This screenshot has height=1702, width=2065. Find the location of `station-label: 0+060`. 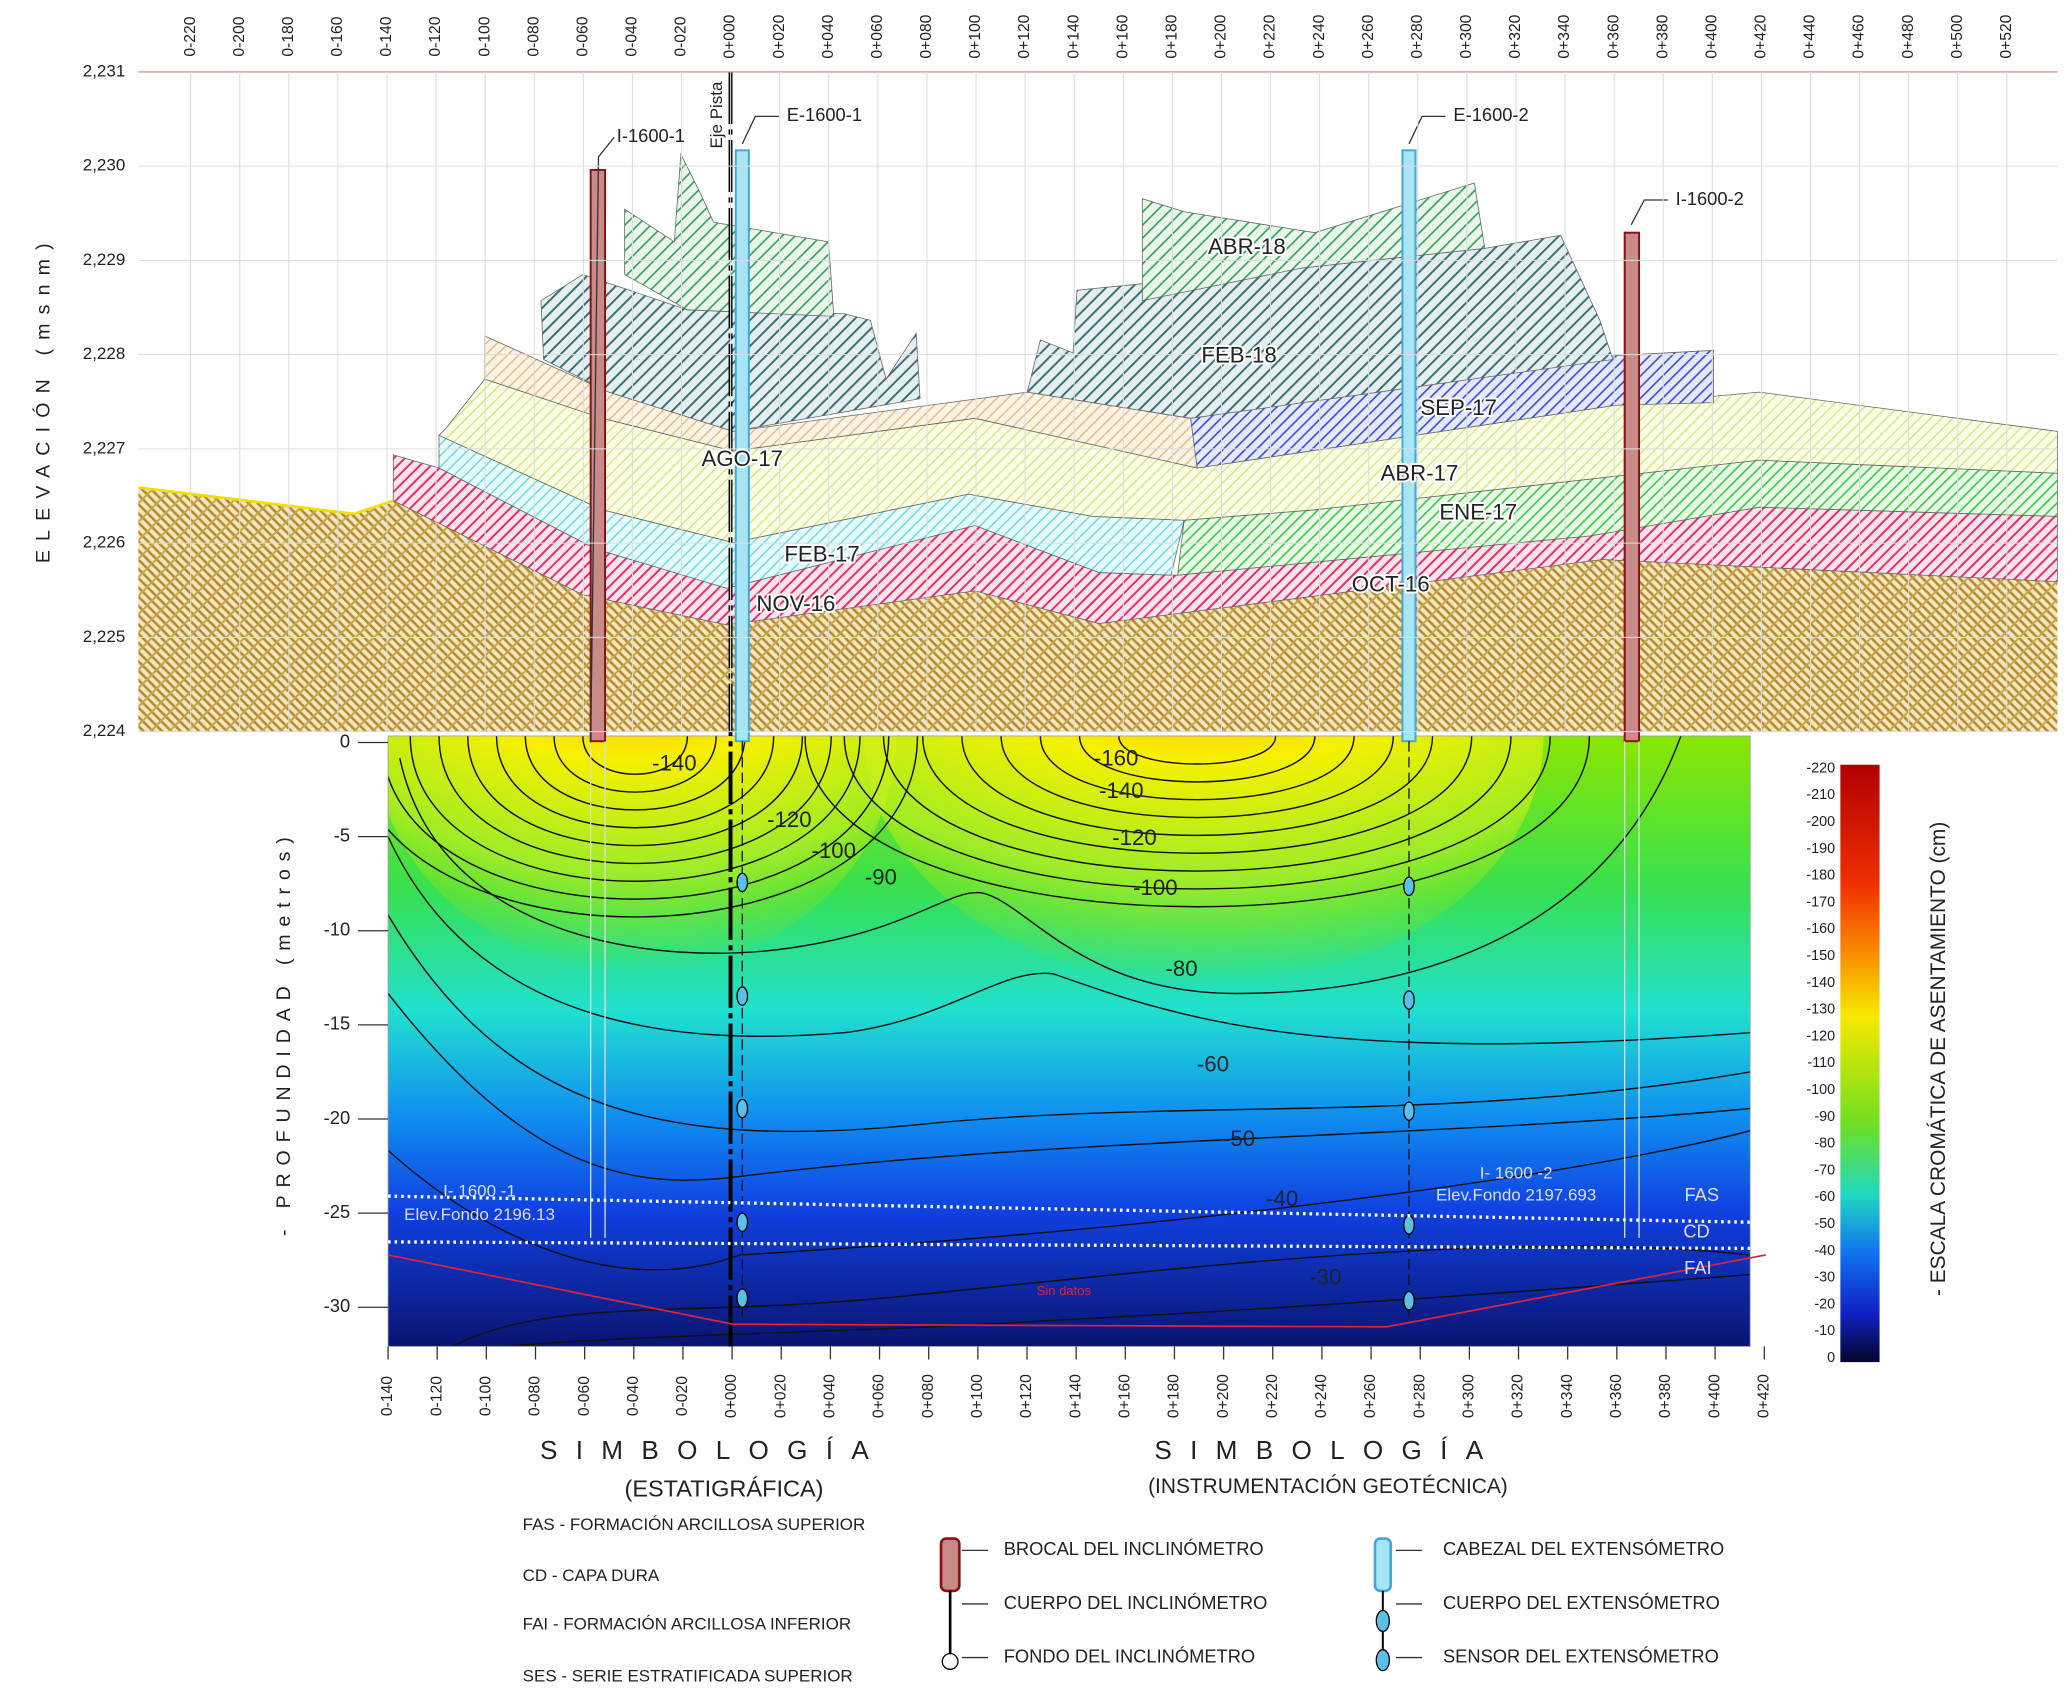

station-label: 0+060 is located at coordinates (879, 1396).